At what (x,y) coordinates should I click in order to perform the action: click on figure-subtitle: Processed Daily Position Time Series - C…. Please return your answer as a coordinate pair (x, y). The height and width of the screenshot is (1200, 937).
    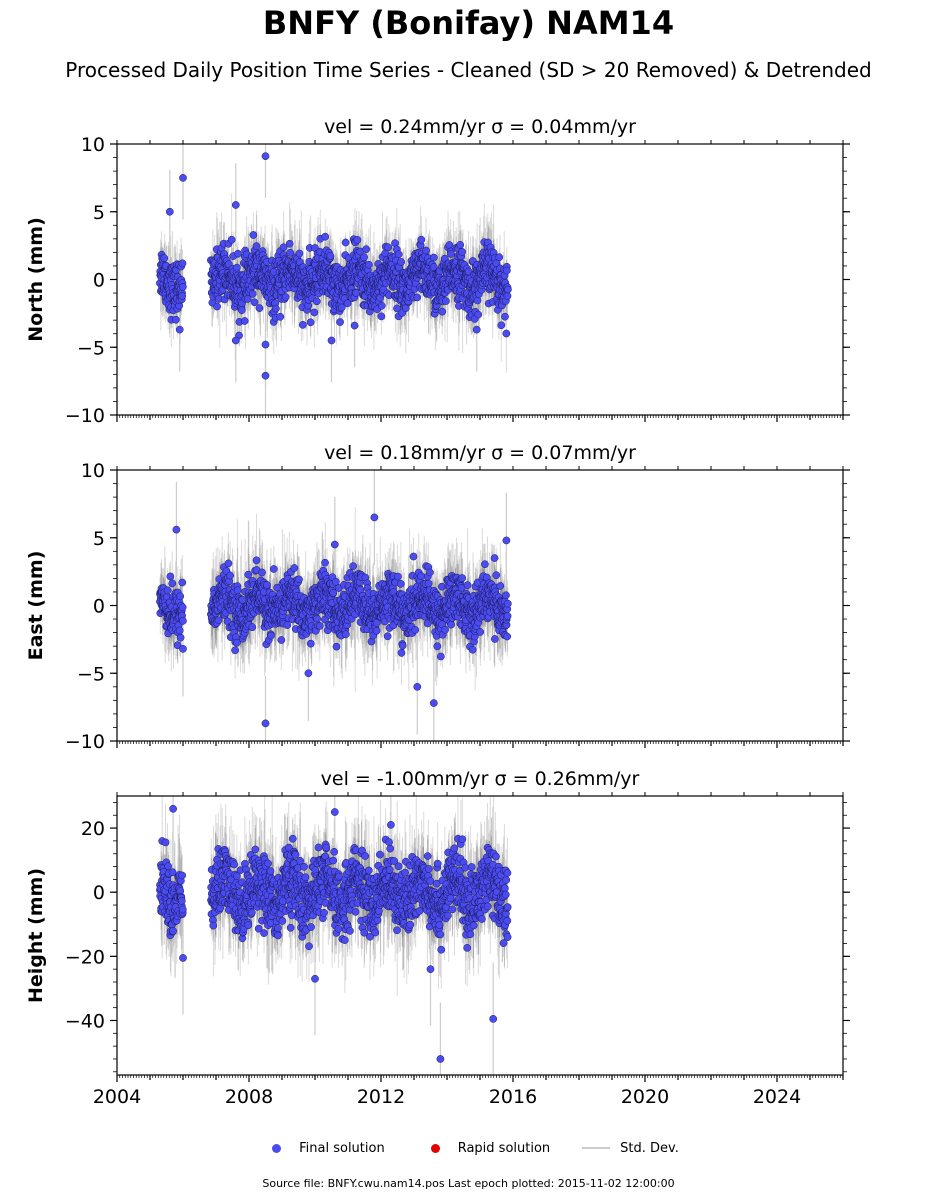
    Looking at the image, I should click on (468, 70).